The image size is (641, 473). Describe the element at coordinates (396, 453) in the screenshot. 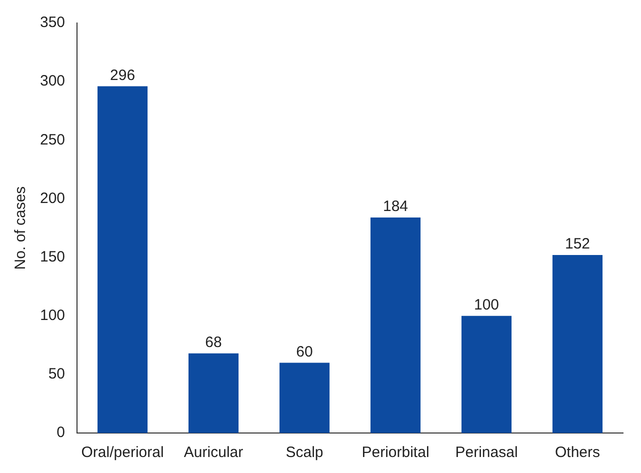

I see `x-tick-label: Periorbital` at that location.